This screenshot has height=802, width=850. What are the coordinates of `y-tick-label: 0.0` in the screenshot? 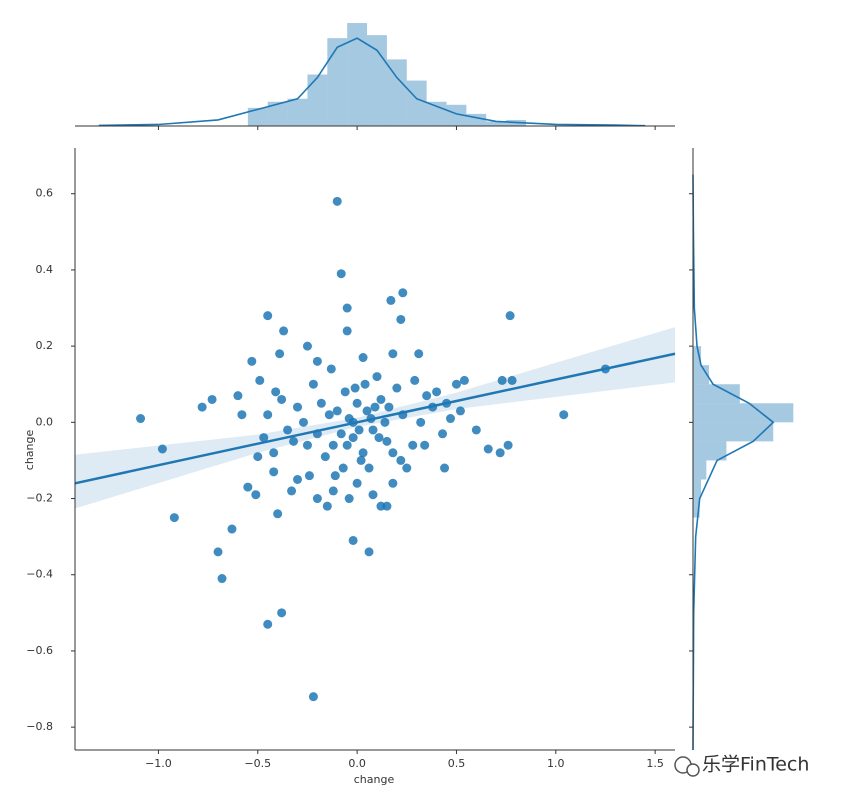 It's located at (45, 421).